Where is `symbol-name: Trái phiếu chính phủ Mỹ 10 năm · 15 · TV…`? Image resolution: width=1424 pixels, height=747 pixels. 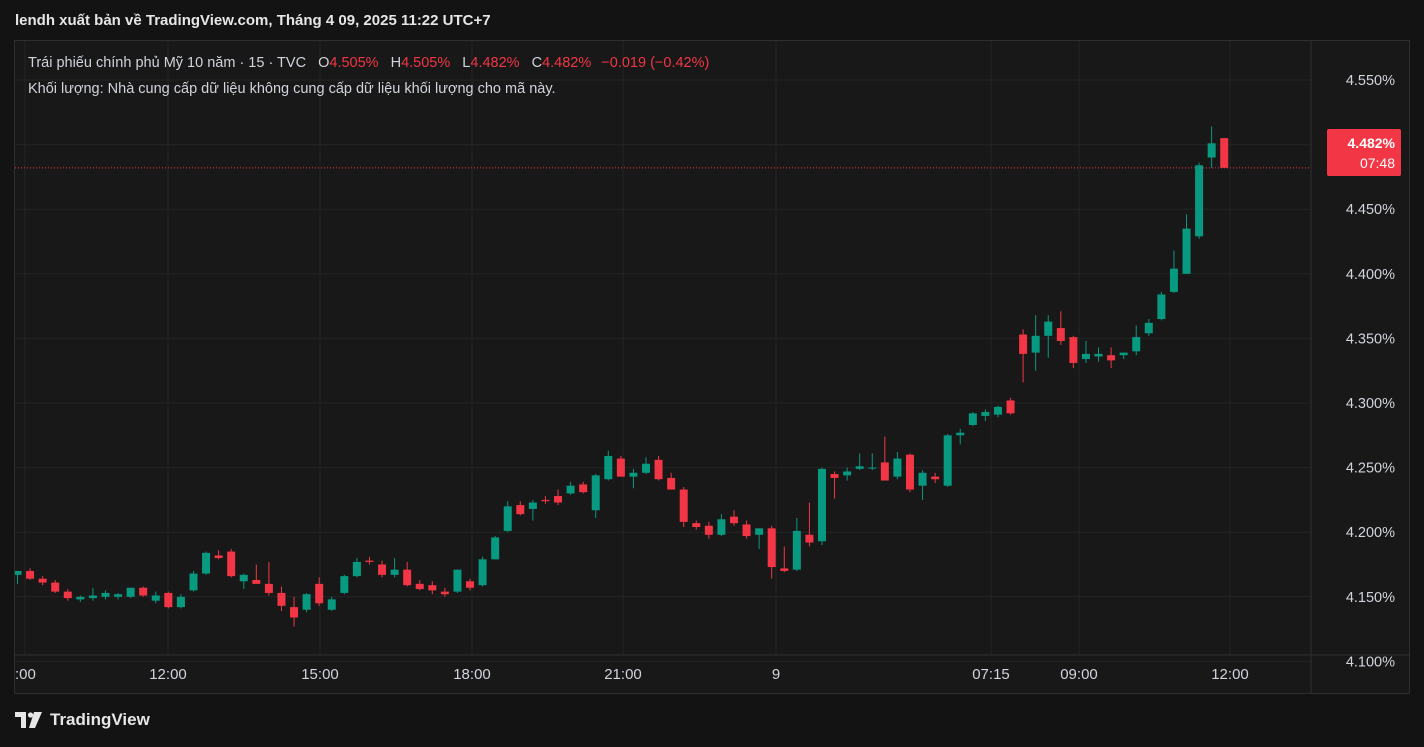
symbol-name: Trái phiếu chính phủ Mỹ 10 năm · 15 · TV… is located at coordinates (167, 63).